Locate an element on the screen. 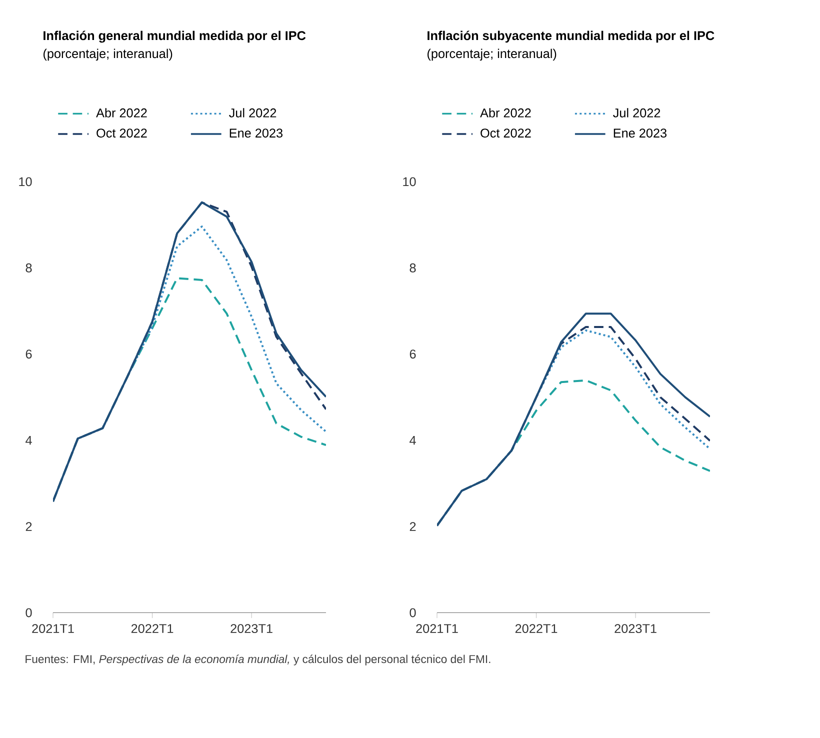 The image size is (820, 738). chart-title: Inflación general mundial medida por el IPC is located at coordinates (175, 36).